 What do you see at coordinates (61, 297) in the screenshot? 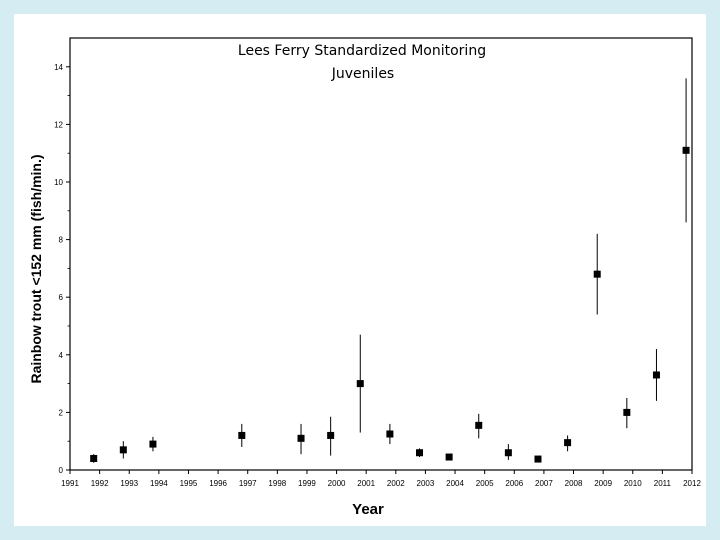
I see `y-tick-label: 6` at bounding box center [61, 297].